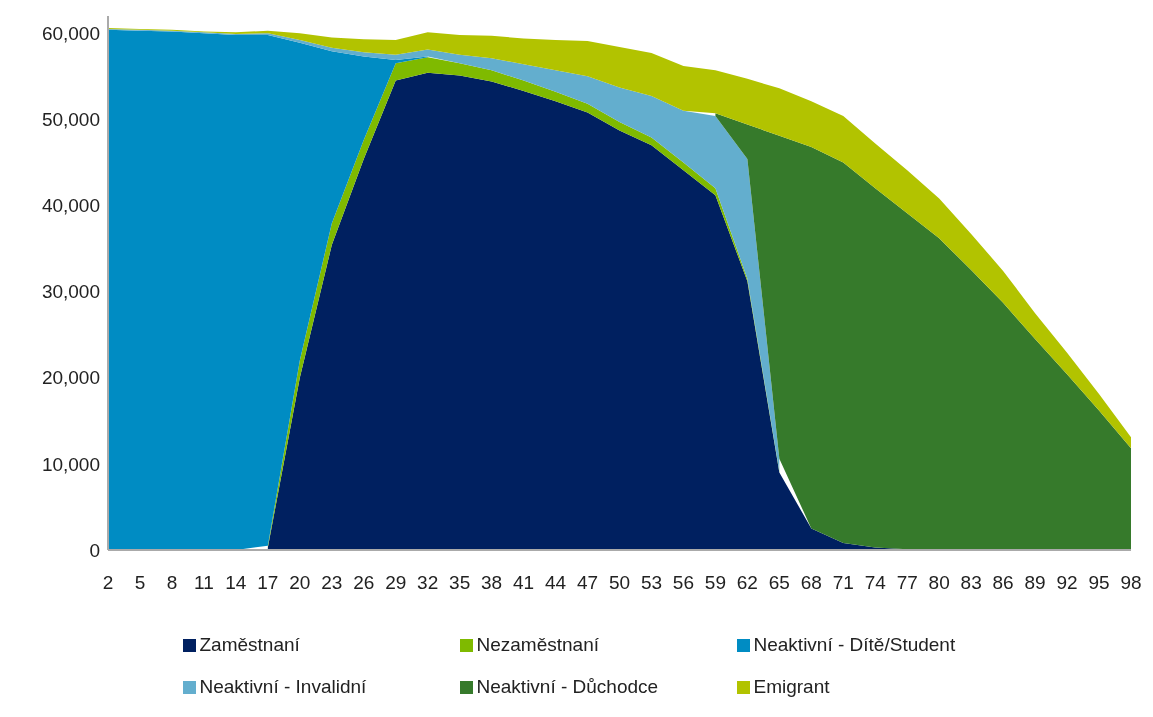  I want to click on x-tick-label: 8, so click(172, 583).